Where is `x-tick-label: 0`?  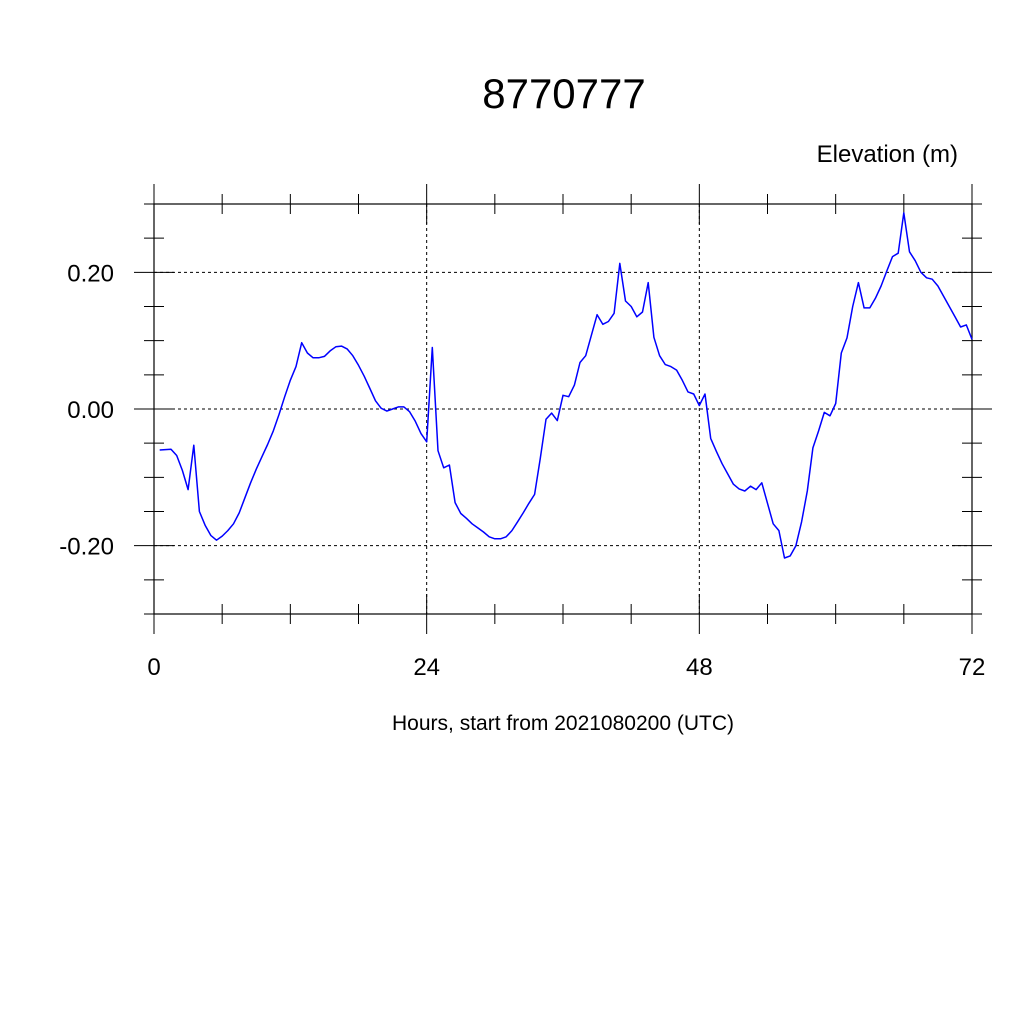
x-tick-label: 0 is located at coordinates (153, 667).